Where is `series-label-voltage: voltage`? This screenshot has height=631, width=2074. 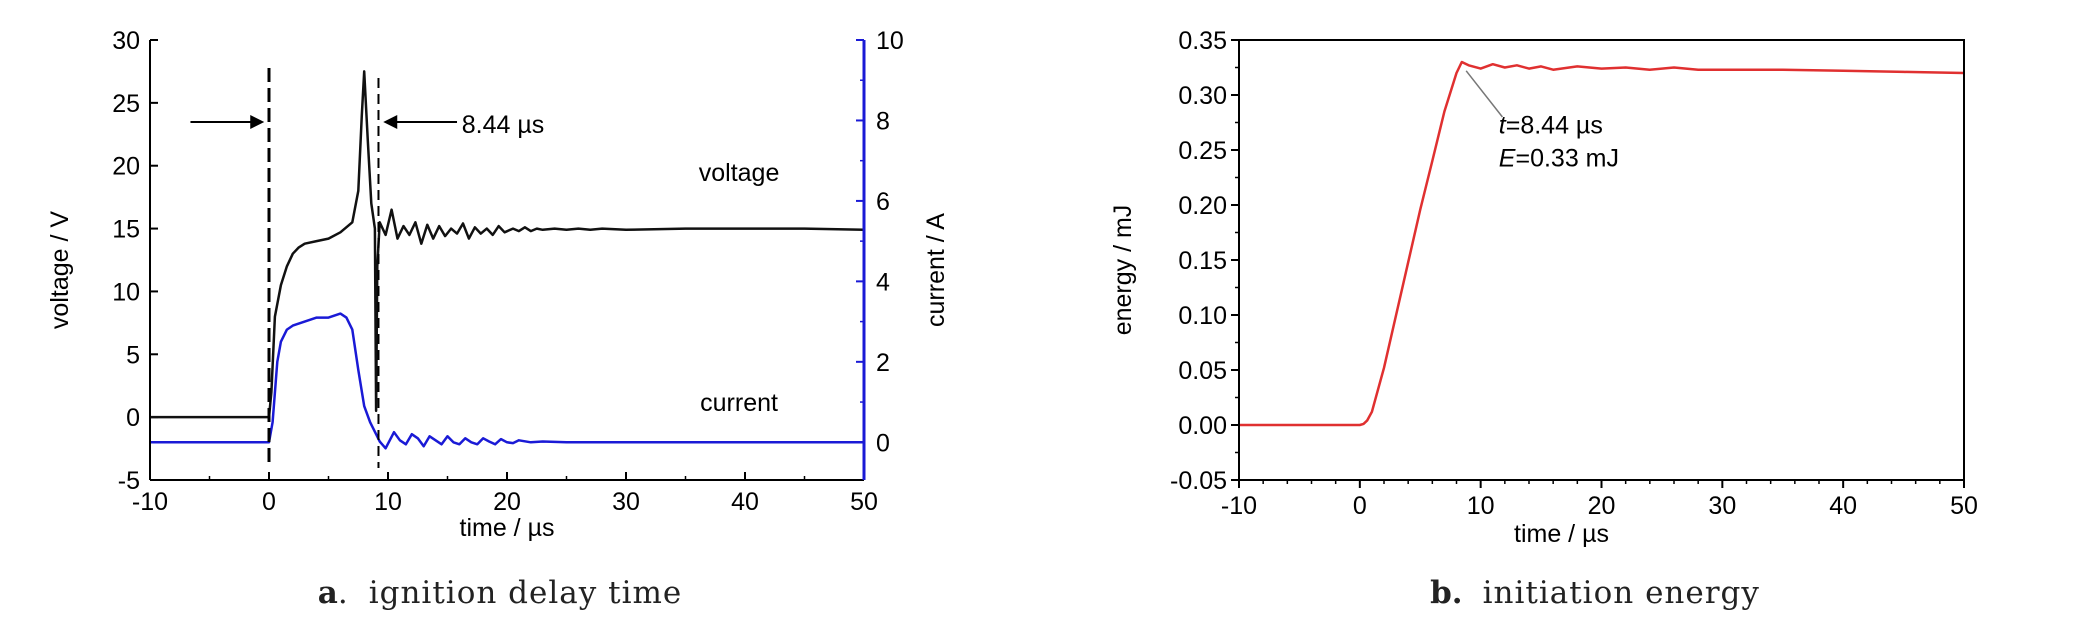
series-label-voltage: voltage is located at coordinates (739, 173).